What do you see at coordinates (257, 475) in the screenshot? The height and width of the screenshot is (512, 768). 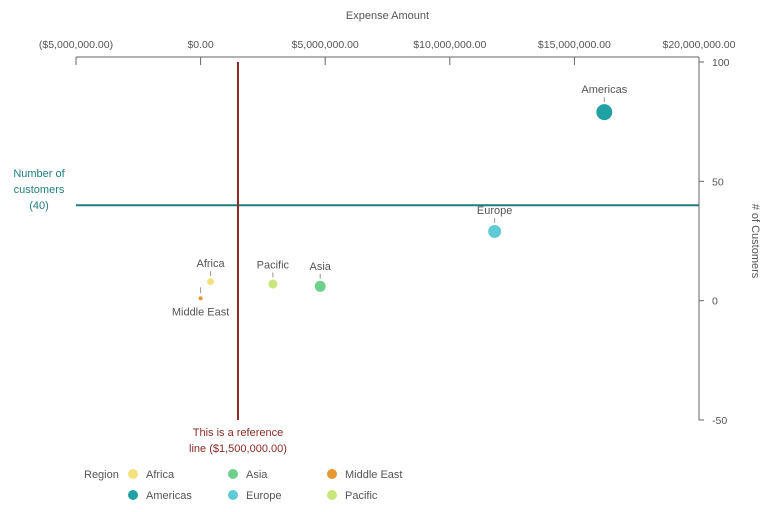 I see `legend-item-label: Asia` at bounding box center [257, 475].